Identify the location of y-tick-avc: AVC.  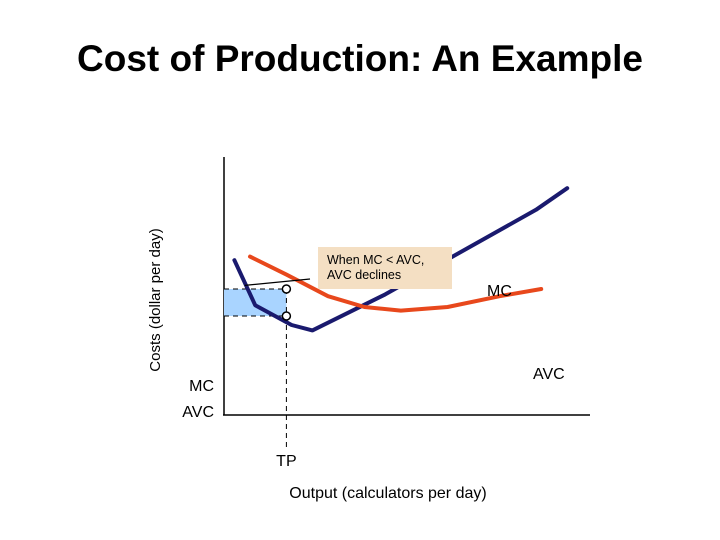
(198, 412).